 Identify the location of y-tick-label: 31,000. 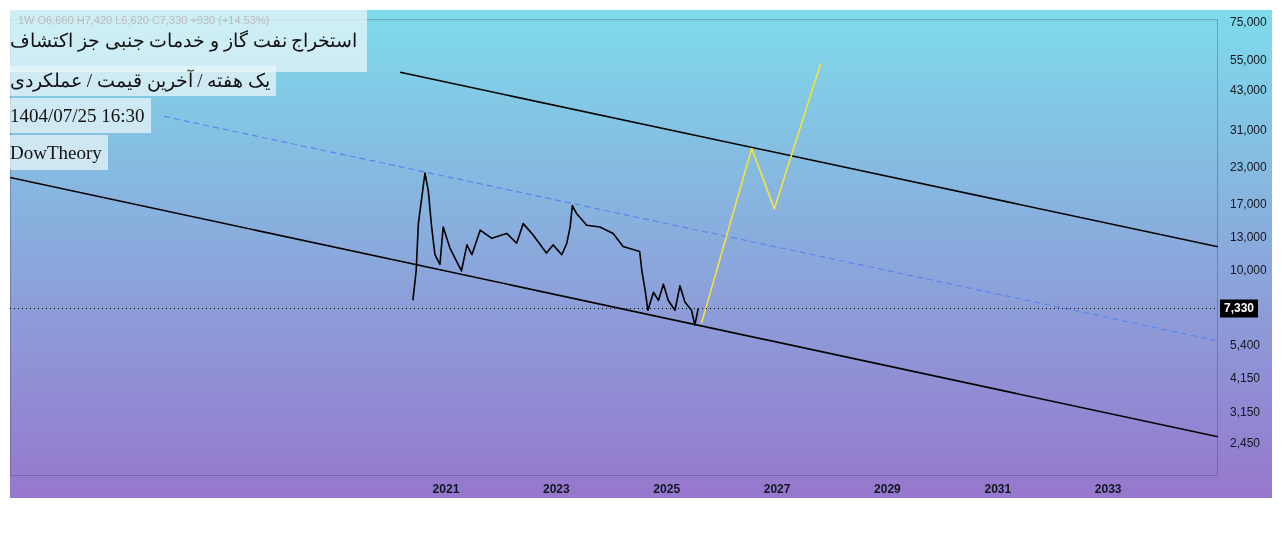
(1249, 130).